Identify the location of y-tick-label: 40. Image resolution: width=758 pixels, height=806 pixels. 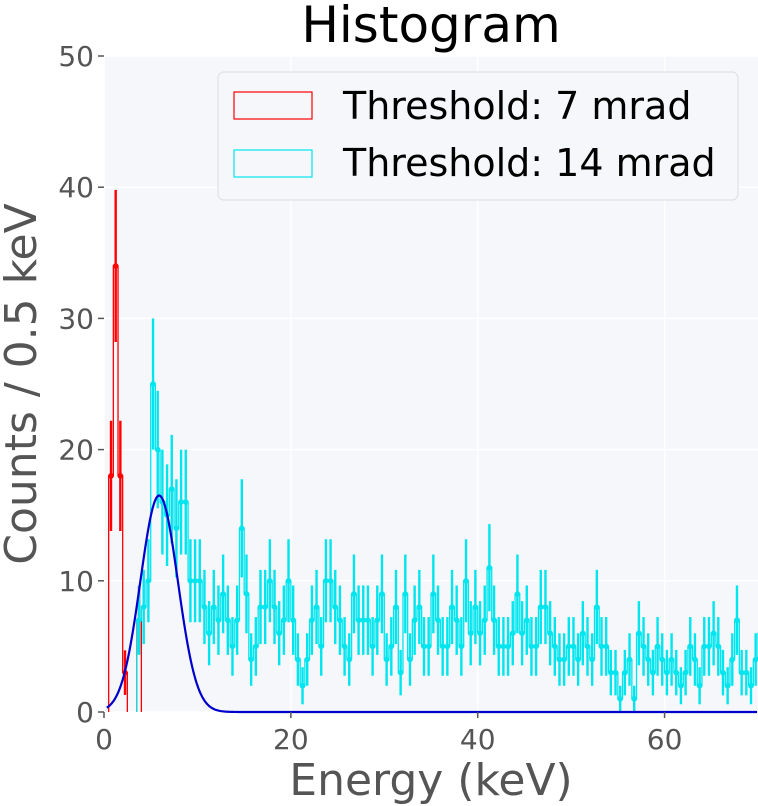
(76, 187).